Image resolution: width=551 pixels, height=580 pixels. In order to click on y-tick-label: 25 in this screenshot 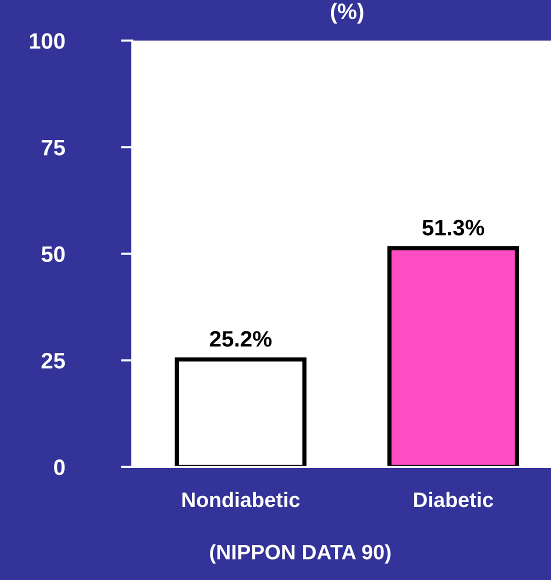, I will do `click(53, 360)`.